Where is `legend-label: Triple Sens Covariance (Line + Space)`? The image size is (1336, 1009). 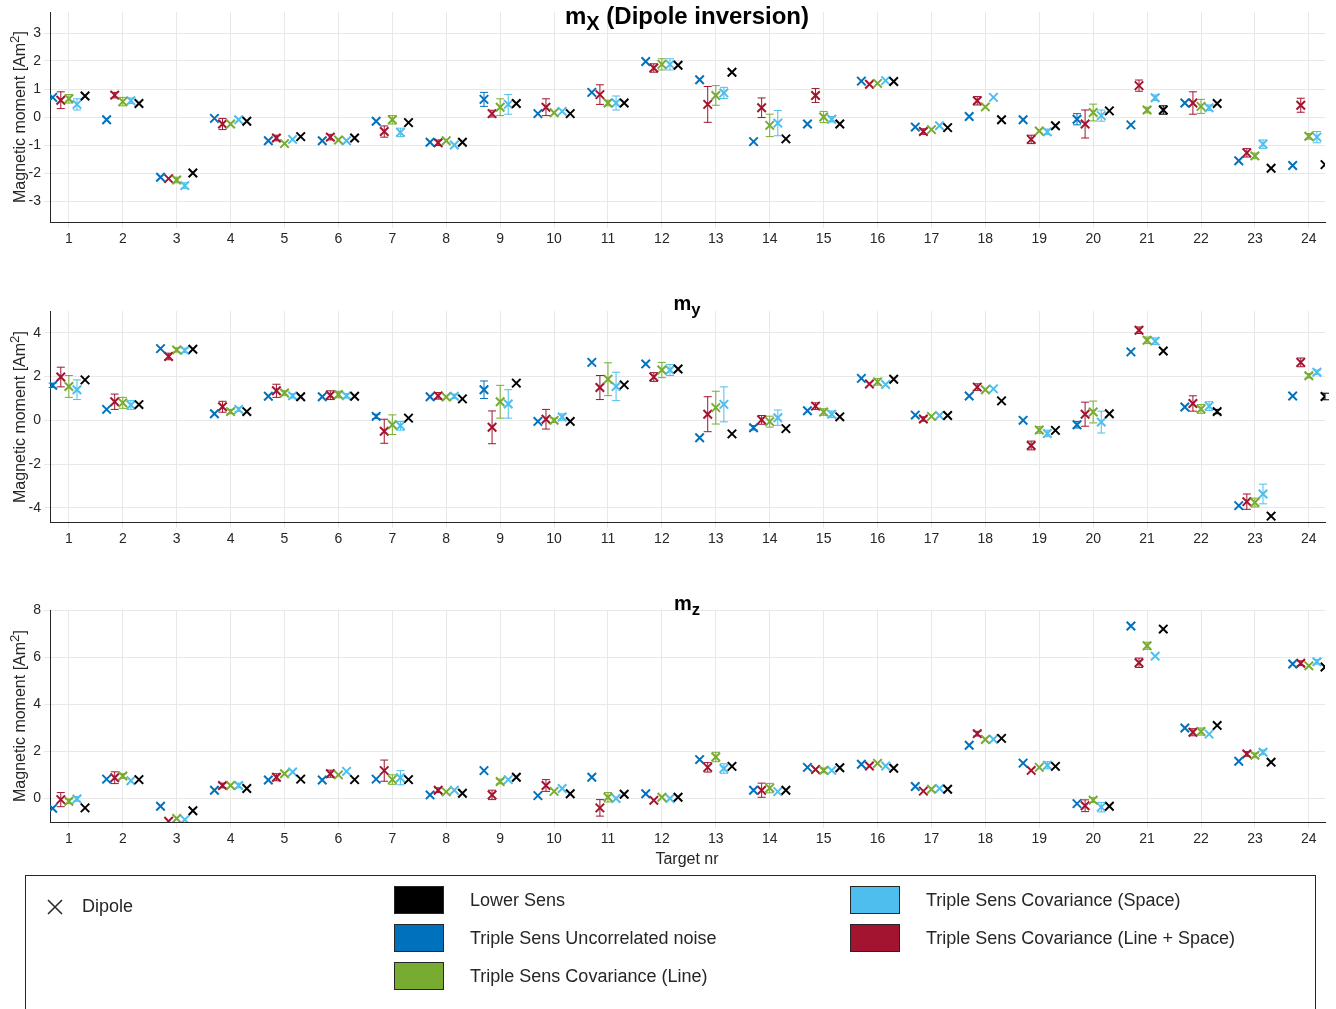 legend-label: Triple Sens Covariance (Line + Space) is located at coordinates (1080, 938).